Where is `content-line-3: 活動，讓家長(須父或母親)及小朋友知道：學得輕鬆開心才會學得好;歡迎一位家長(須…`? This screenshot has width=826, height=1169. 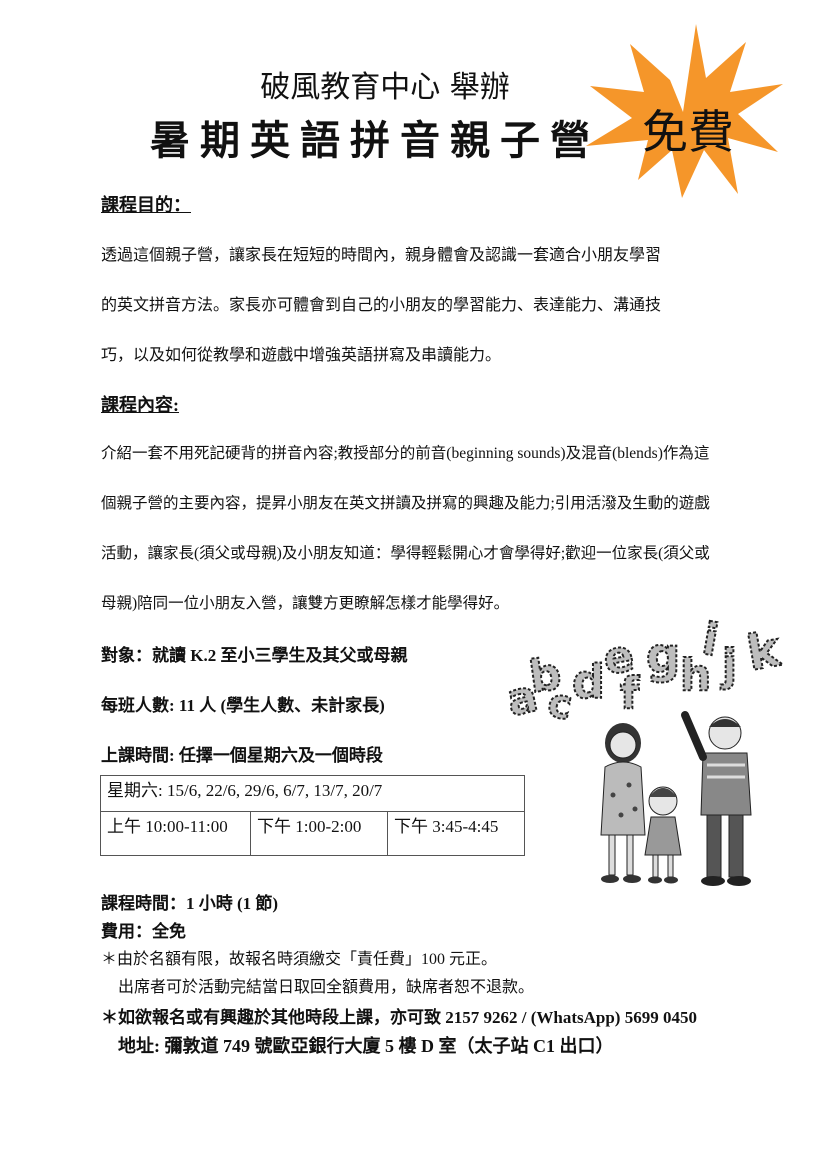 content-line-3: 活動，讓家長(須父或母親)及小朋友知道：學得輕鬆開心才會學得好;歡迎一位家長(須… is located at coordinates (405, 553).